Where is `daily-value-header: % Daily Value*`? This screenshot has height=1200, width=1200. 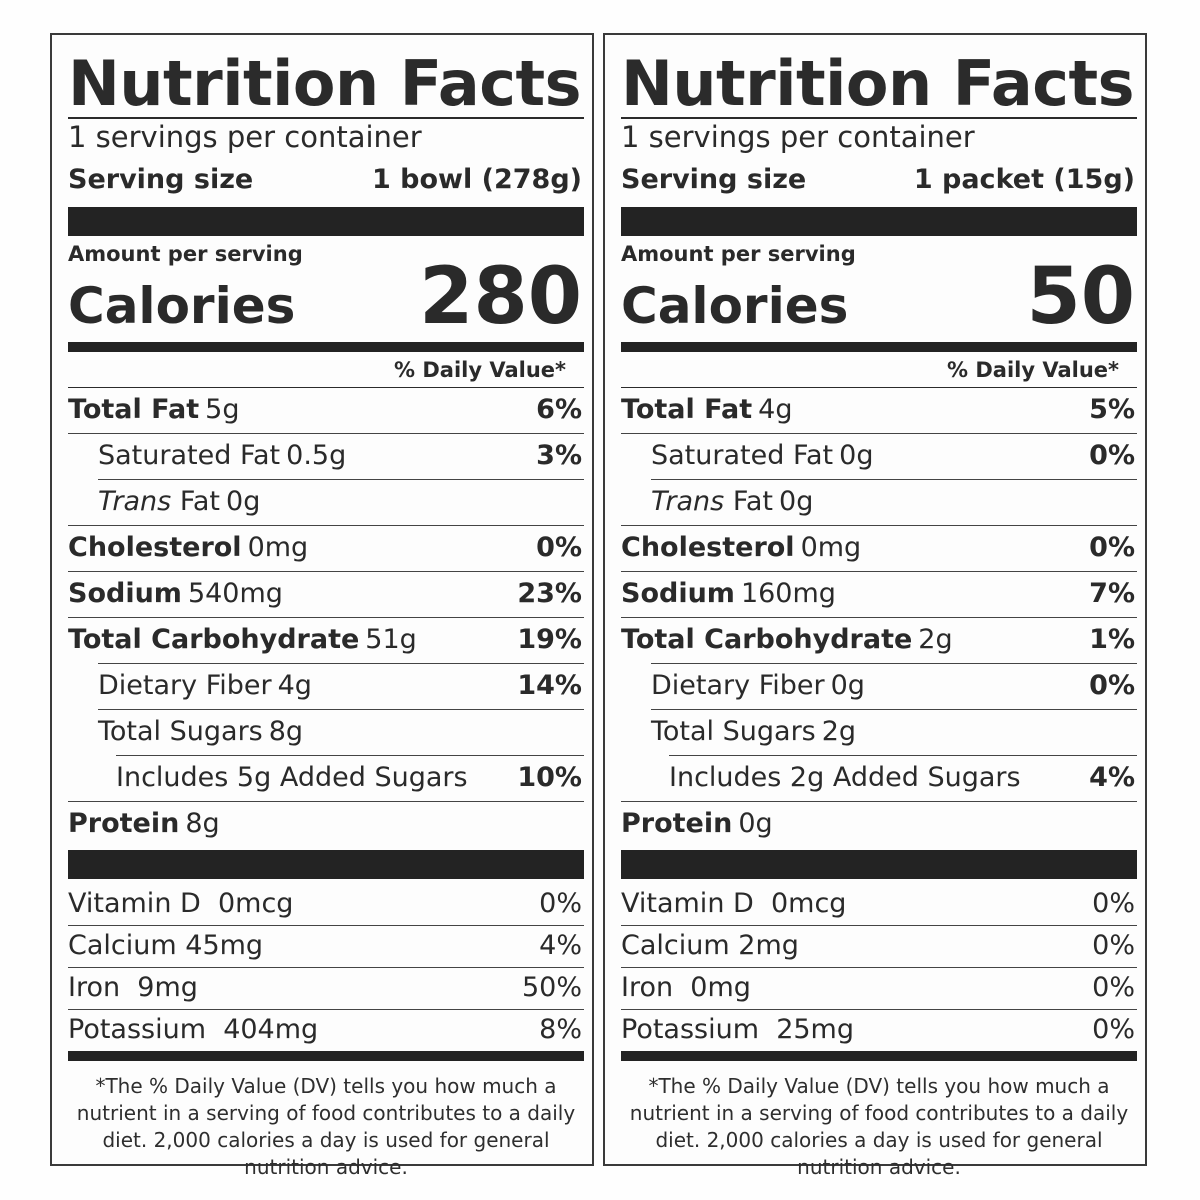
daily-value-header: % Daily Value* is located at coordinates (480, 370).